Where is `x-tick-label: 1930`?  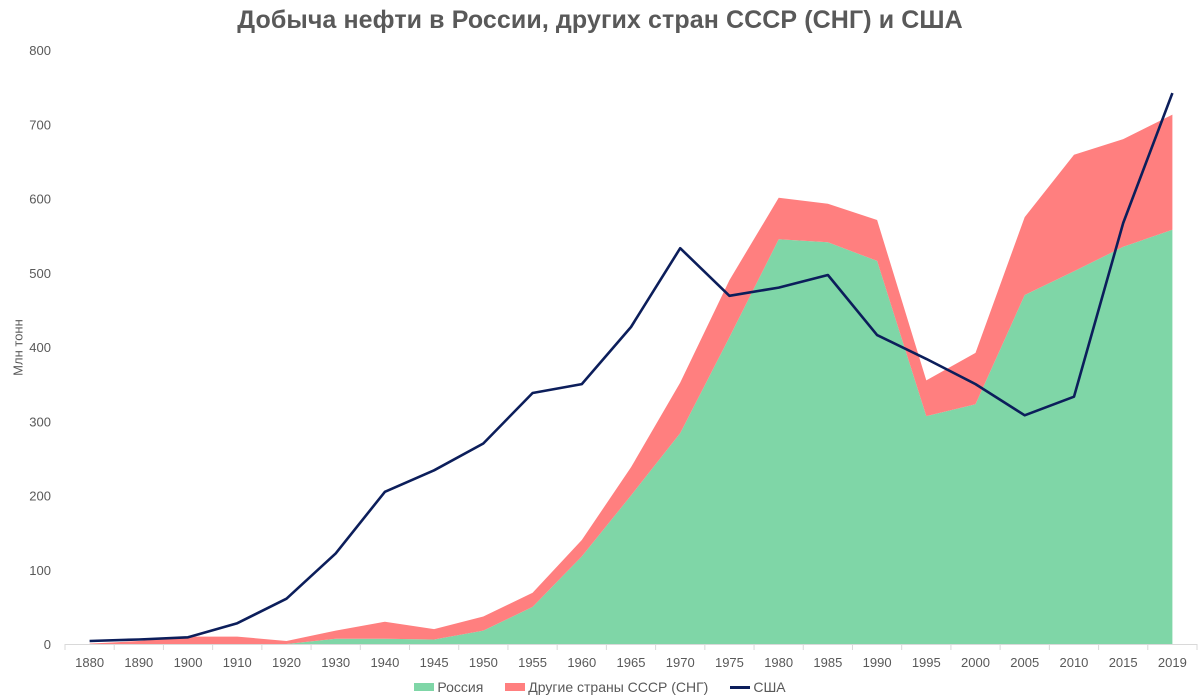 x-tick-label: 1930 is located at coordinates (335, 662).